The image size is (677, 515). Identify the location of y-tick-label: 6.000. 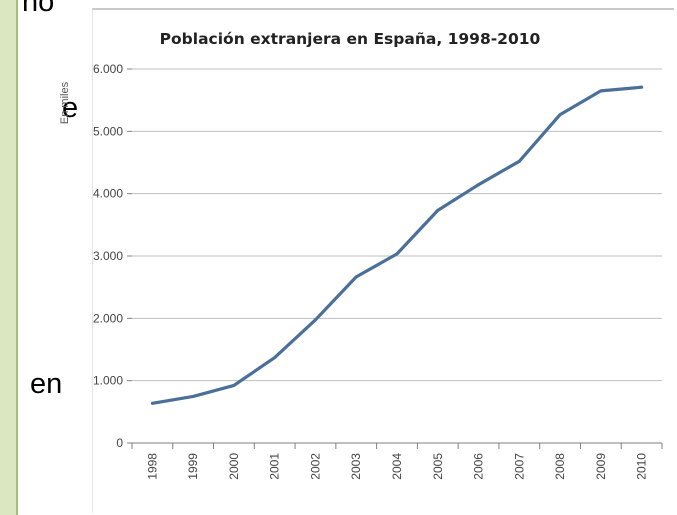
(108, 69).